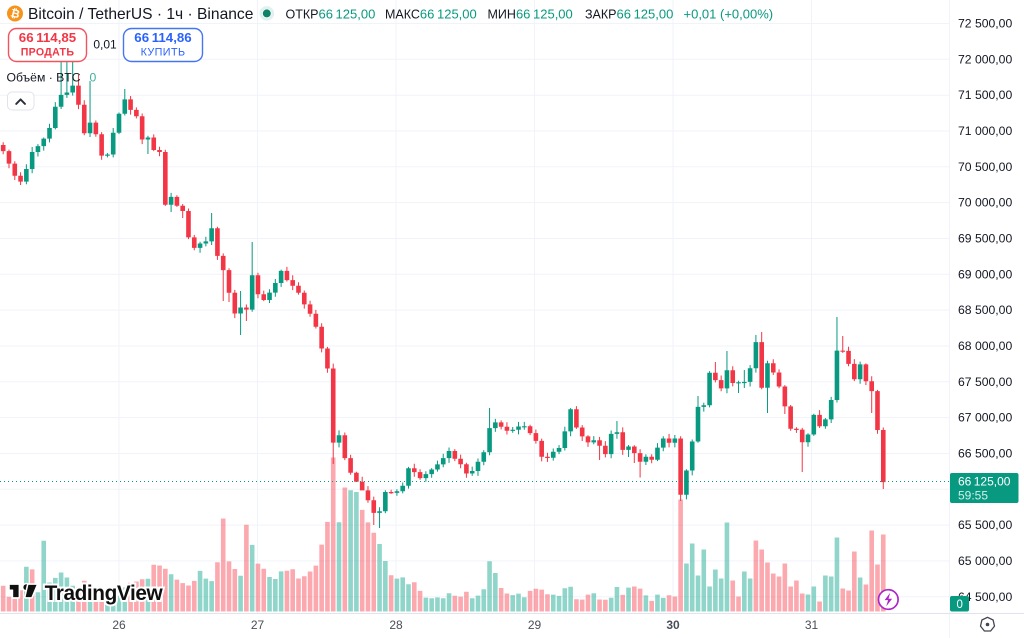 The height and width of the screenshot is (638, 1024). Describe the element at coordinates (431, 14) in the screenshot. I see `svg-text: МАКС66 125,00` at that location.